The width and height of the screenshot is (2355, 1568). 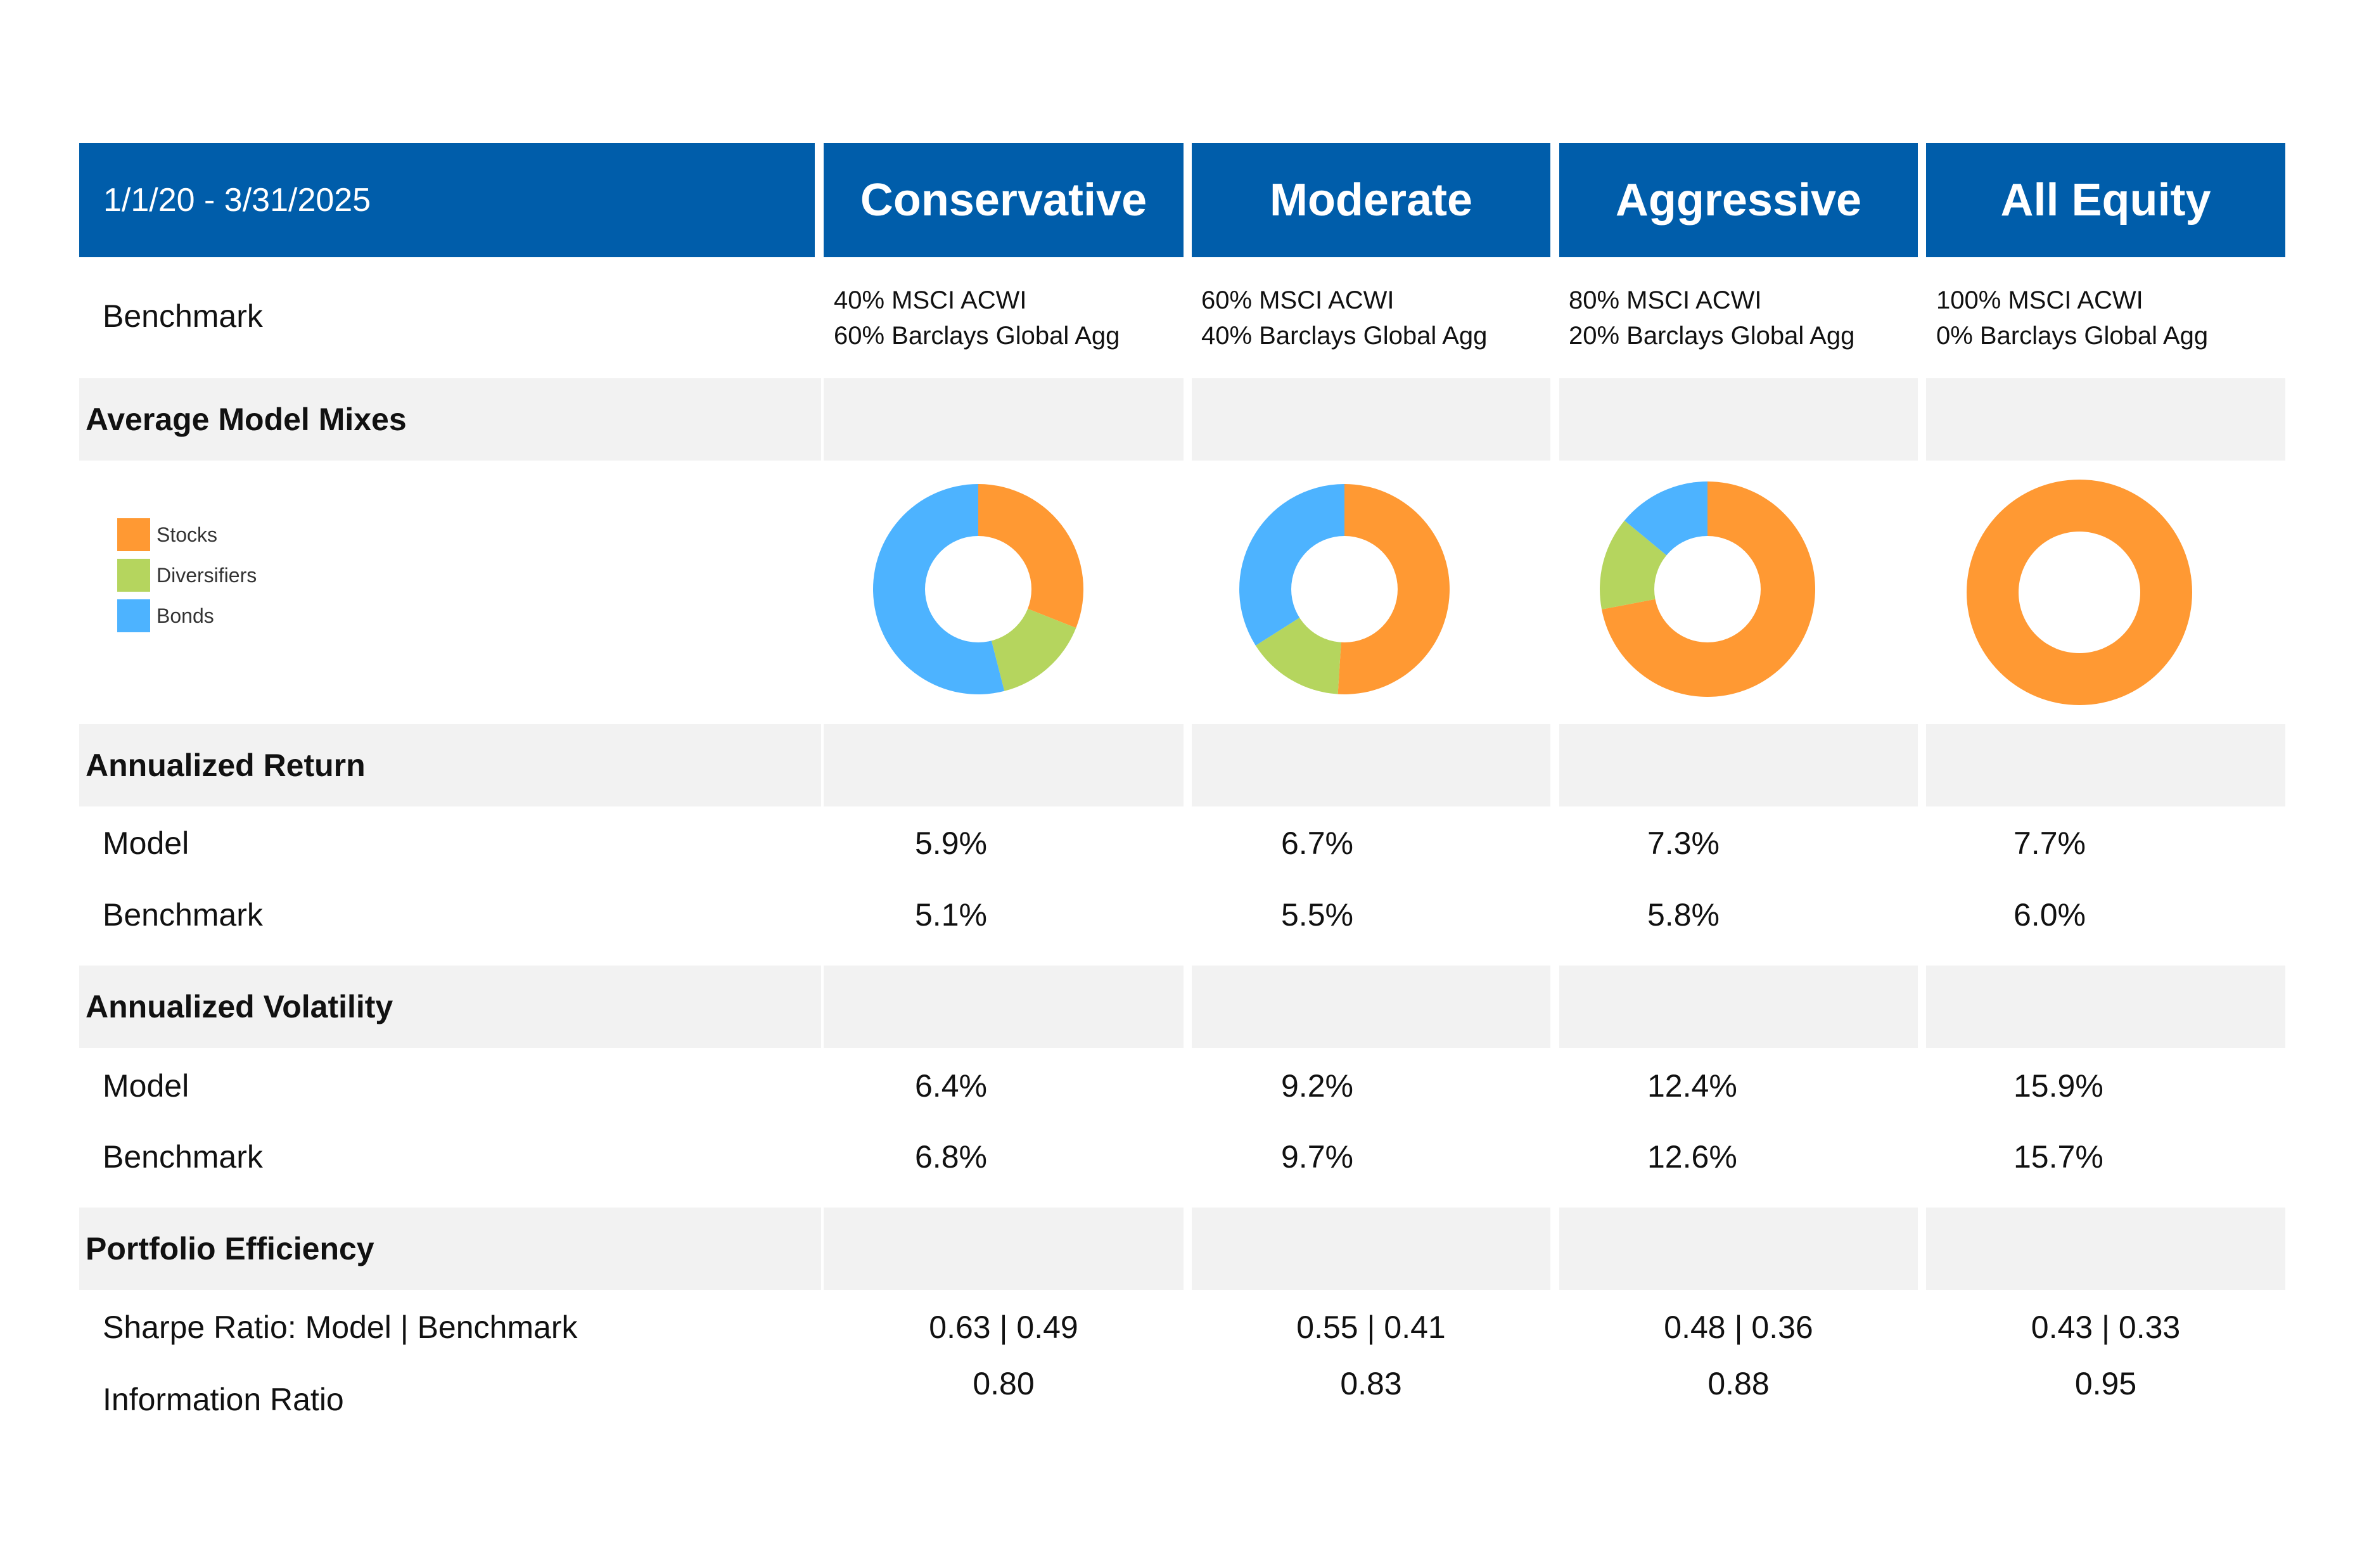 I want to click on volatility-benchmark-value: 6.8%, so click(x=951, y=1157).